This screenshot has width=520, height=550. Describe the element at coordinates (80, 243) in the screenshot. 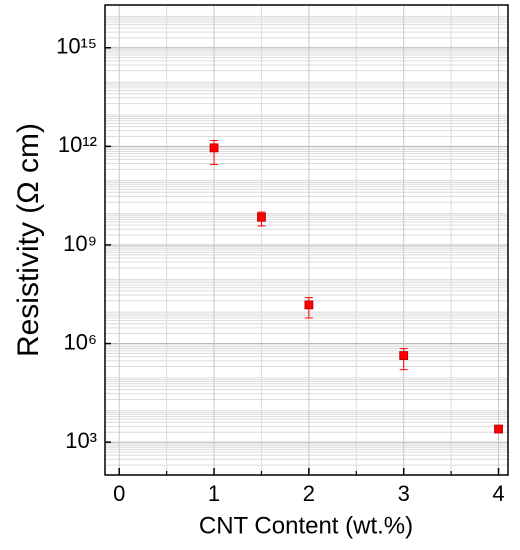

I see `y-tick-label: 10⁹` at that location.